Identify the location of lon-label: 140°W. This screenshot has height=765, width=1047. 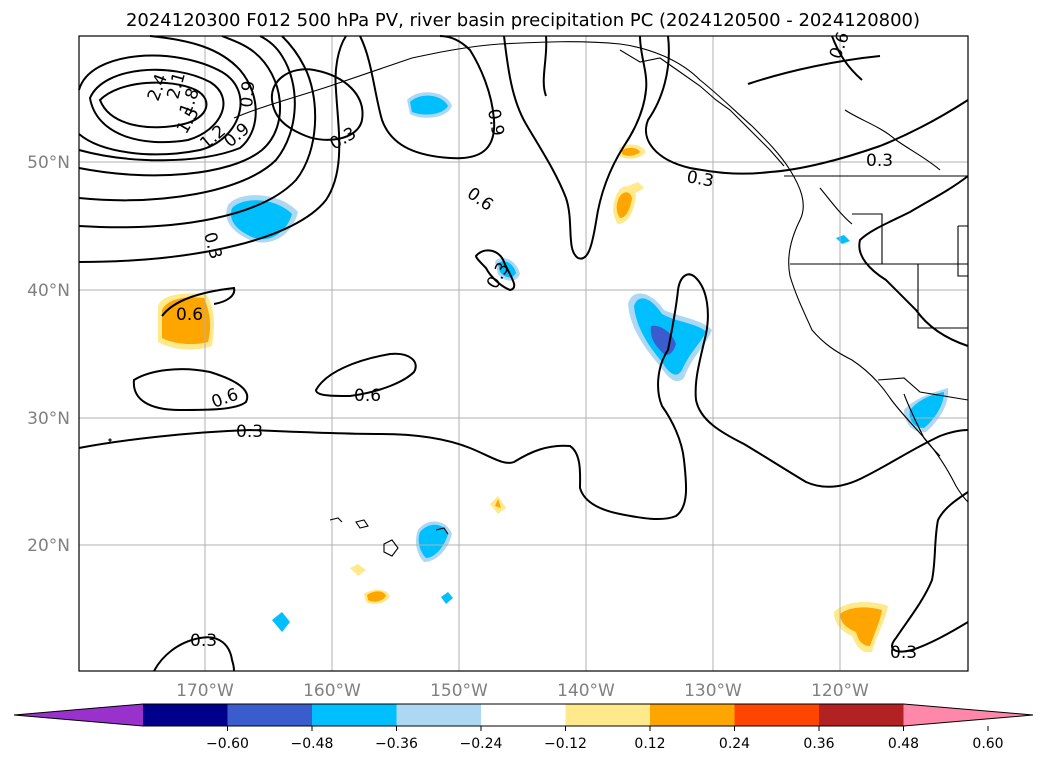
(586, 691).